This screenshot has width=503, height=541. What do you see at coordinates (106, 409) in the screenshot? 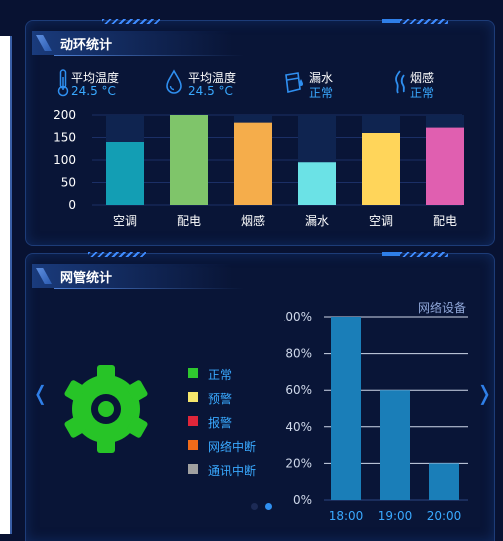
I see `gear-icon` at bounding box center [106, 409].